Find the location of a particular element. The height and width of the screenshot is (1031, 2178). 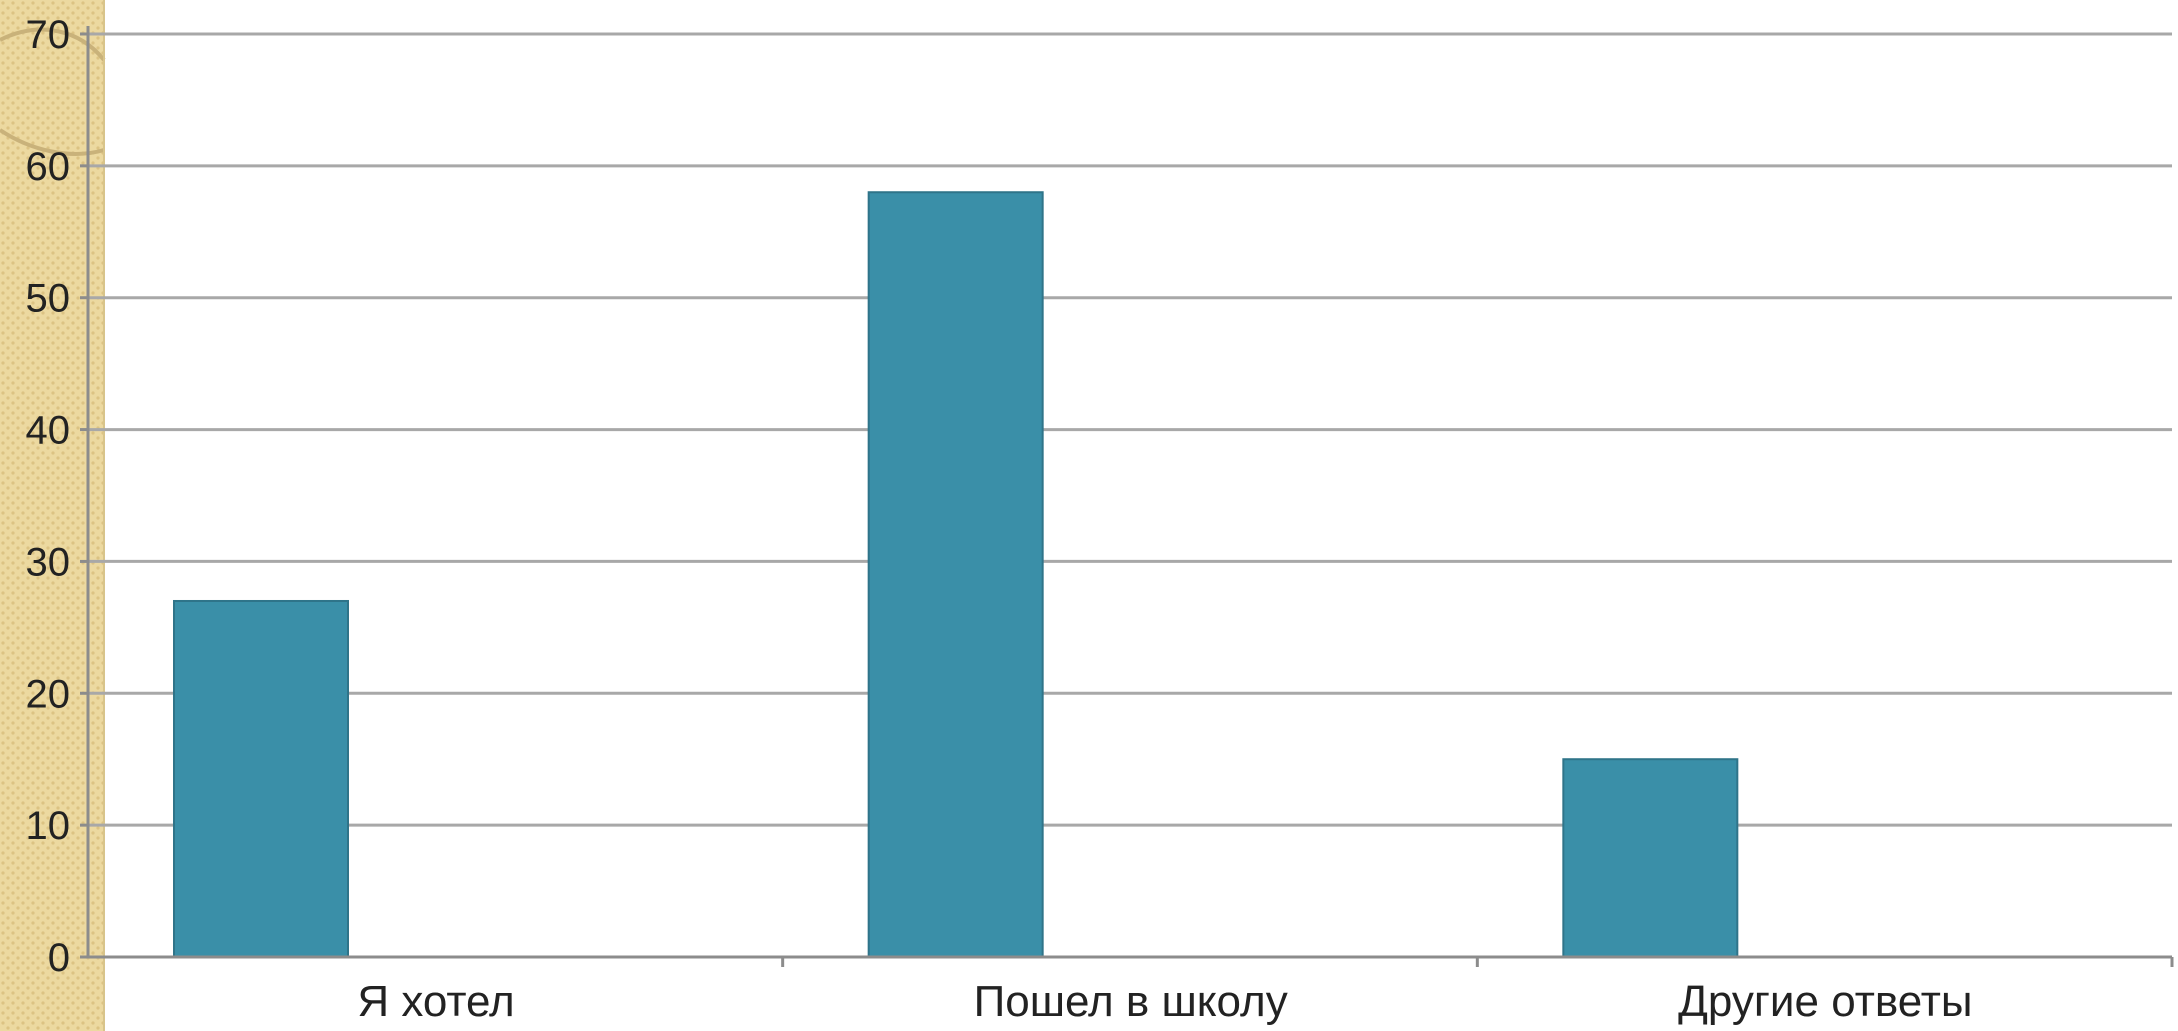

y-tick-label: 50 is located at coordinates (48, 299).